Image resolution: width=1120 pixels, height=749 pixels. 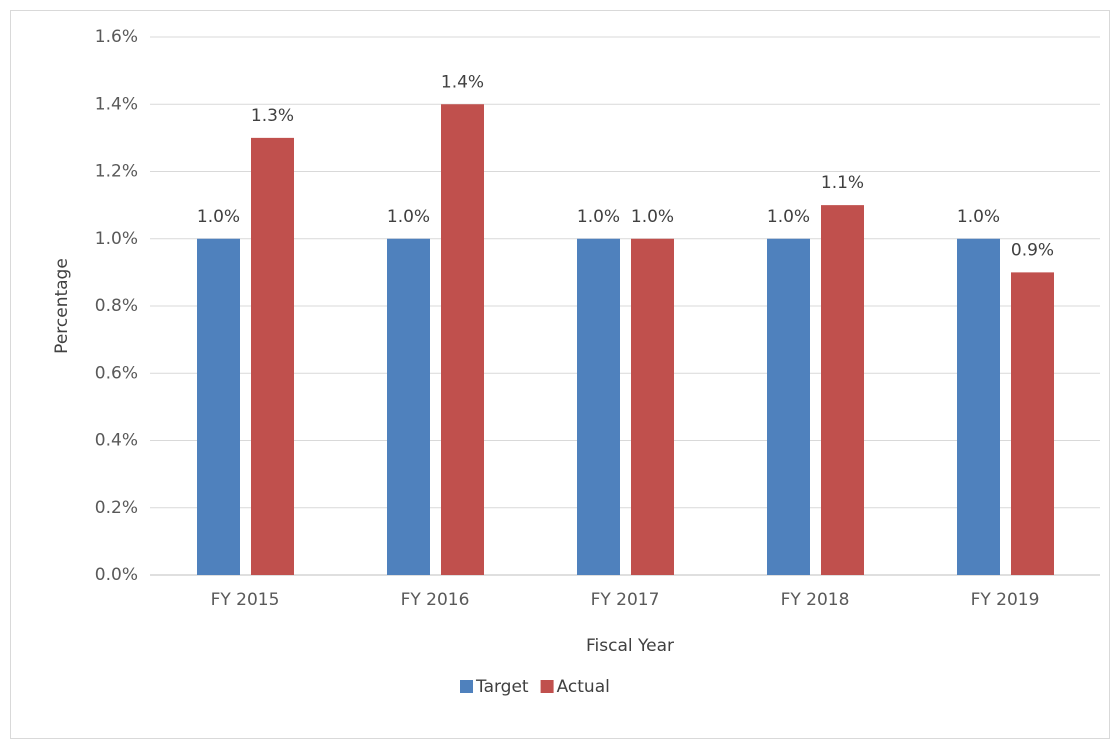 I want to click on y-tick-label: 0.4%, so click(x=116, y=441).